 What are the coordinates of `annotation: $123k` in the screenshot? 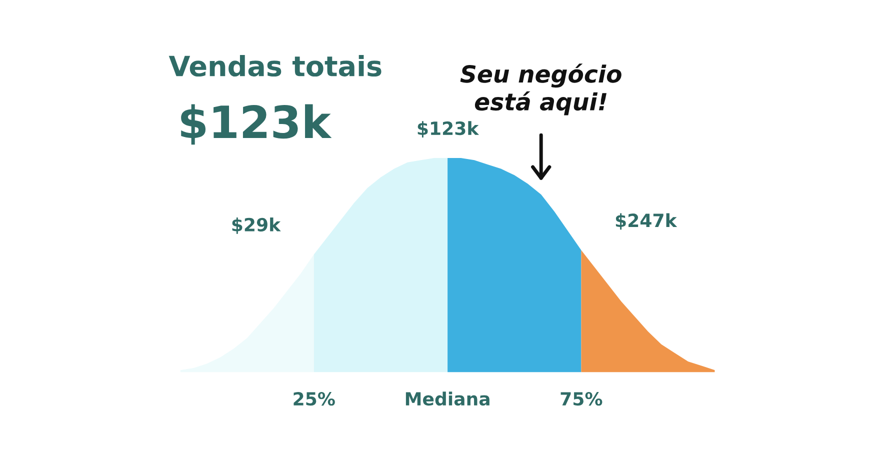 It's located at (449, 129).